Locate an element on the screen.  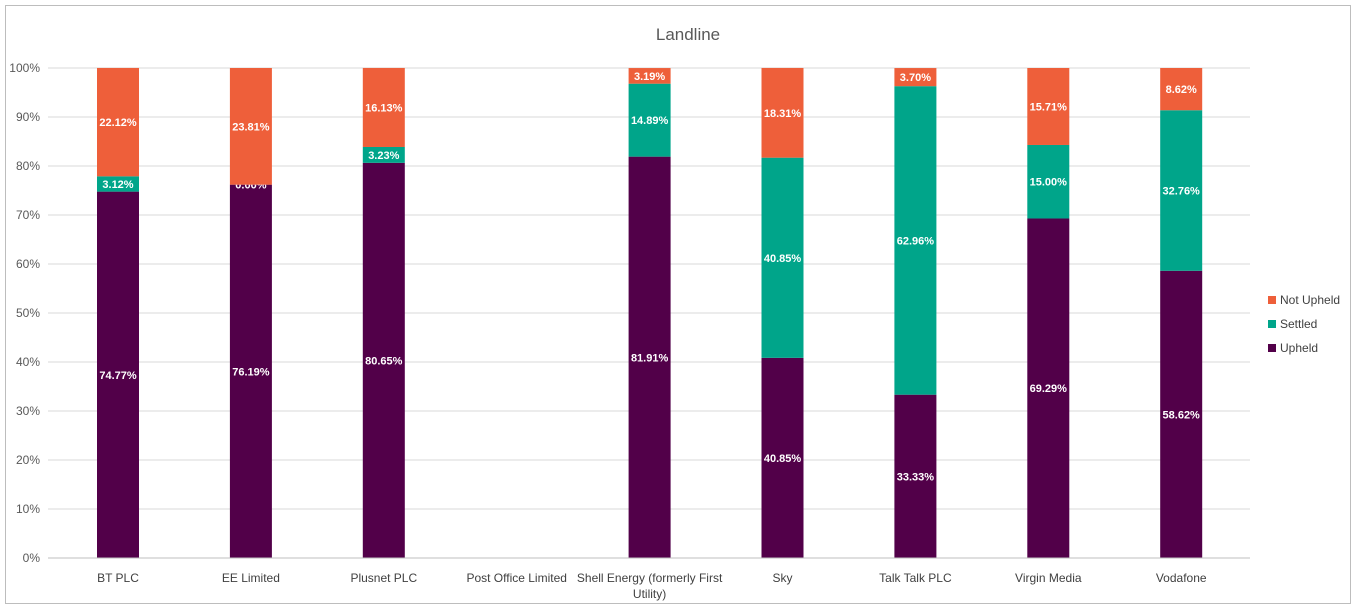
data-label: 15.00% is located at coordinates (1049, 183).